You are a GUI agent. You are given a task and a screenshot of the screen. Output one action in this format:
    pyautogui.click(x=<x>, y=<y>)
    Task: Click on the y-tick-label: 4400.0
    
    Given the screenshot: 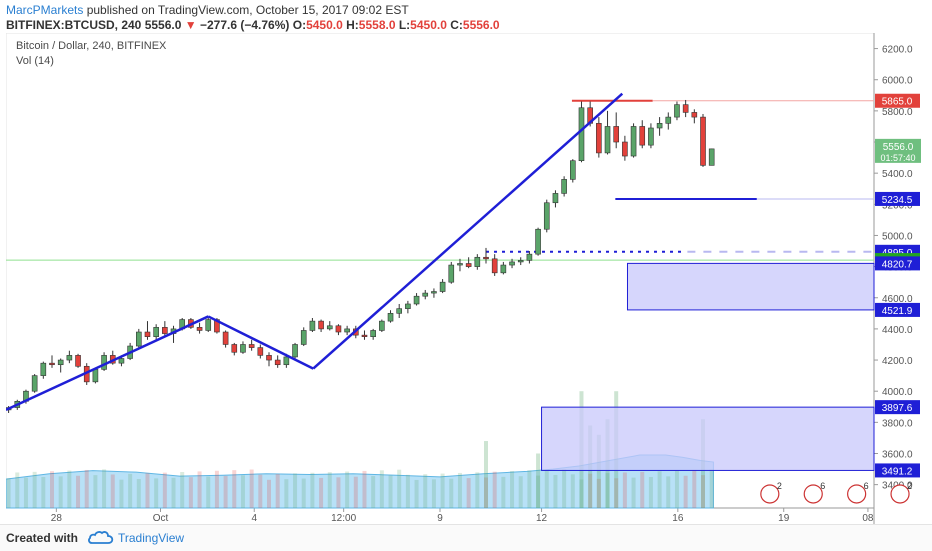 What is the action you would take?
    pyautogui.click(x=897, y=330)
    